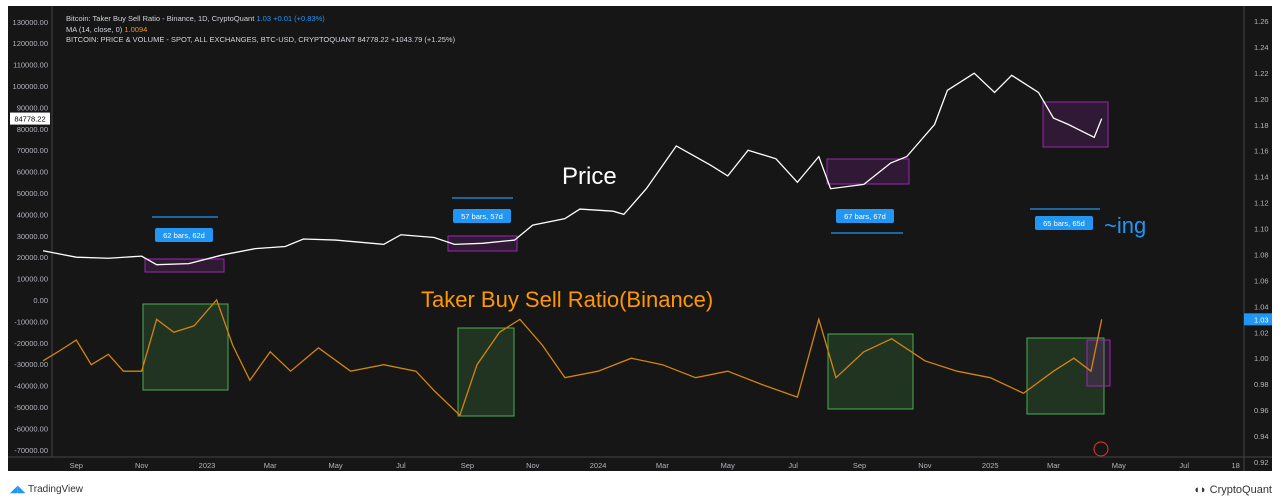  What do you see at coordinates (1261, 229) in the screenshot?
I see `right-axis-tick: 1.10` at bounding box center [1261, 229].